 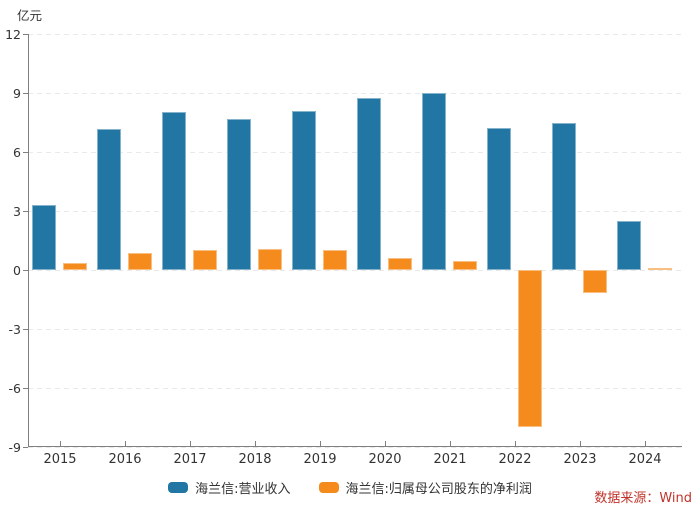 I want to click on x-axis-tick-2016, so click(x=125, y=443).